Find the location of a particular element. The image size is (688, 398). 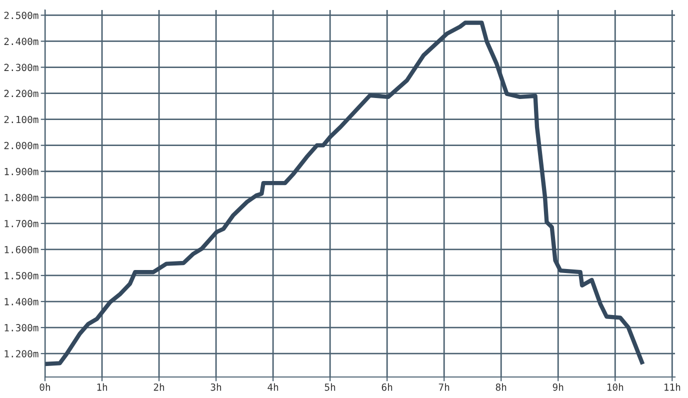

x-tick-label: 1h is located at coordinates (102, 387).